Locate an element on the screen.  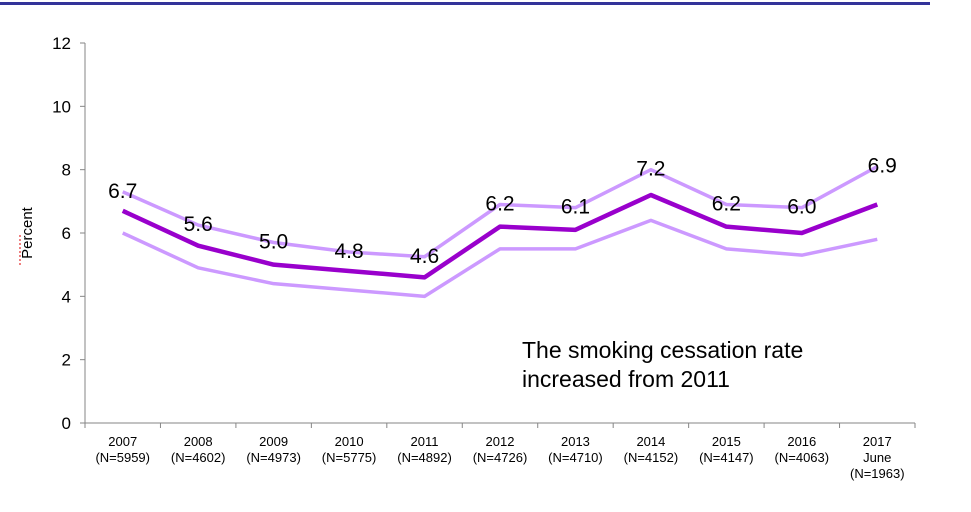
data-label: 6.9 is located at coordinates (882, 166).